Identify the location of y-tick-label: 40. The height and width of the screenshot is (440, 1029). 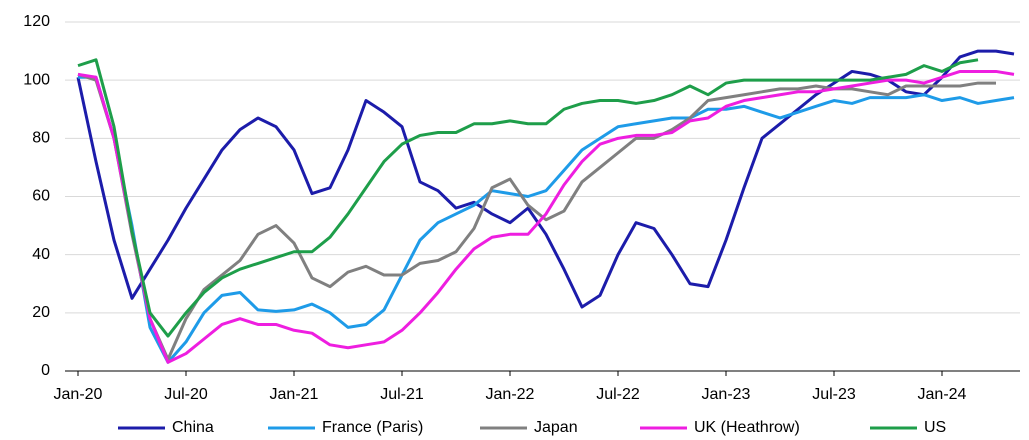
(41, 254).